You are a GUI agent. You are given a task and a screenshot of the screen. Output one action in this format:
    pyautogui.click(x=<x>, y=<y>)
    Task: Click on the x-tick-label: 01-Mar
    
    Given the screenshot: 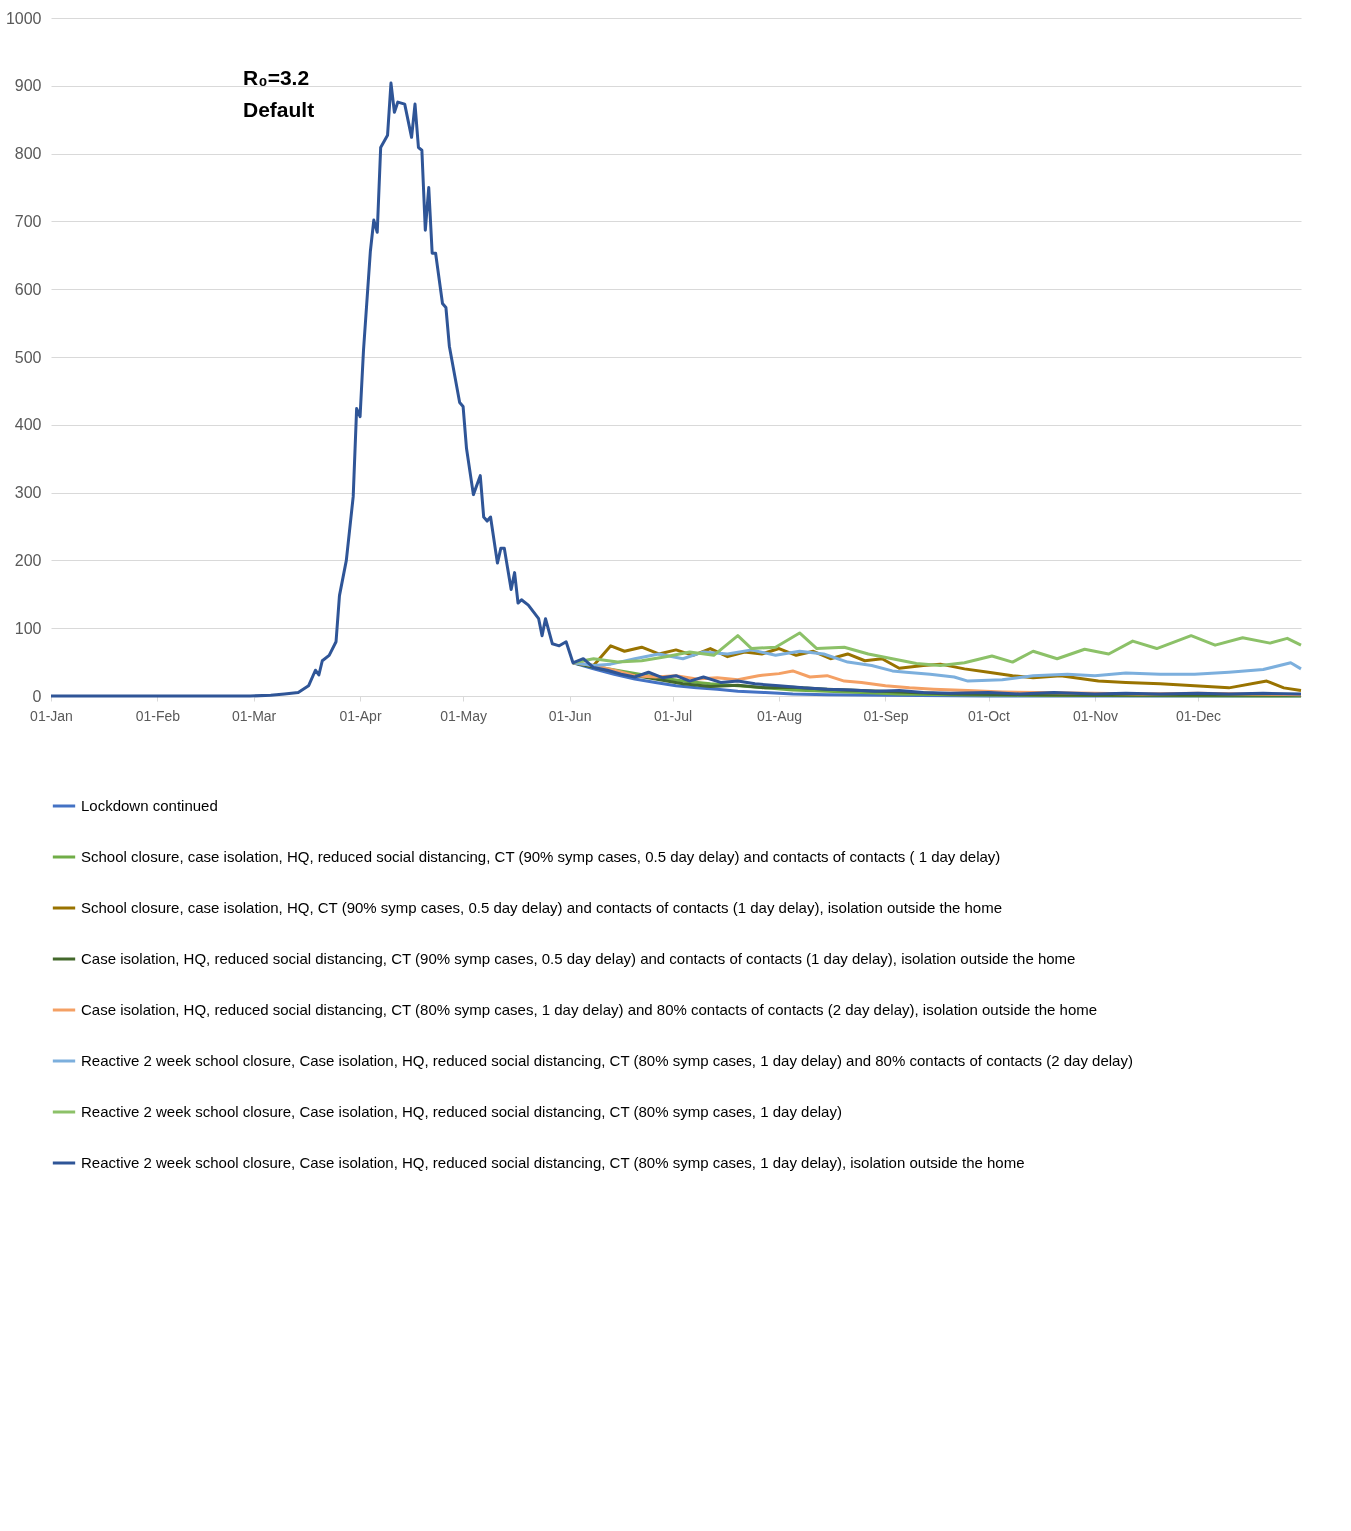 What is the action you would take?
    pyautogui.click(x=254, y=715)
    